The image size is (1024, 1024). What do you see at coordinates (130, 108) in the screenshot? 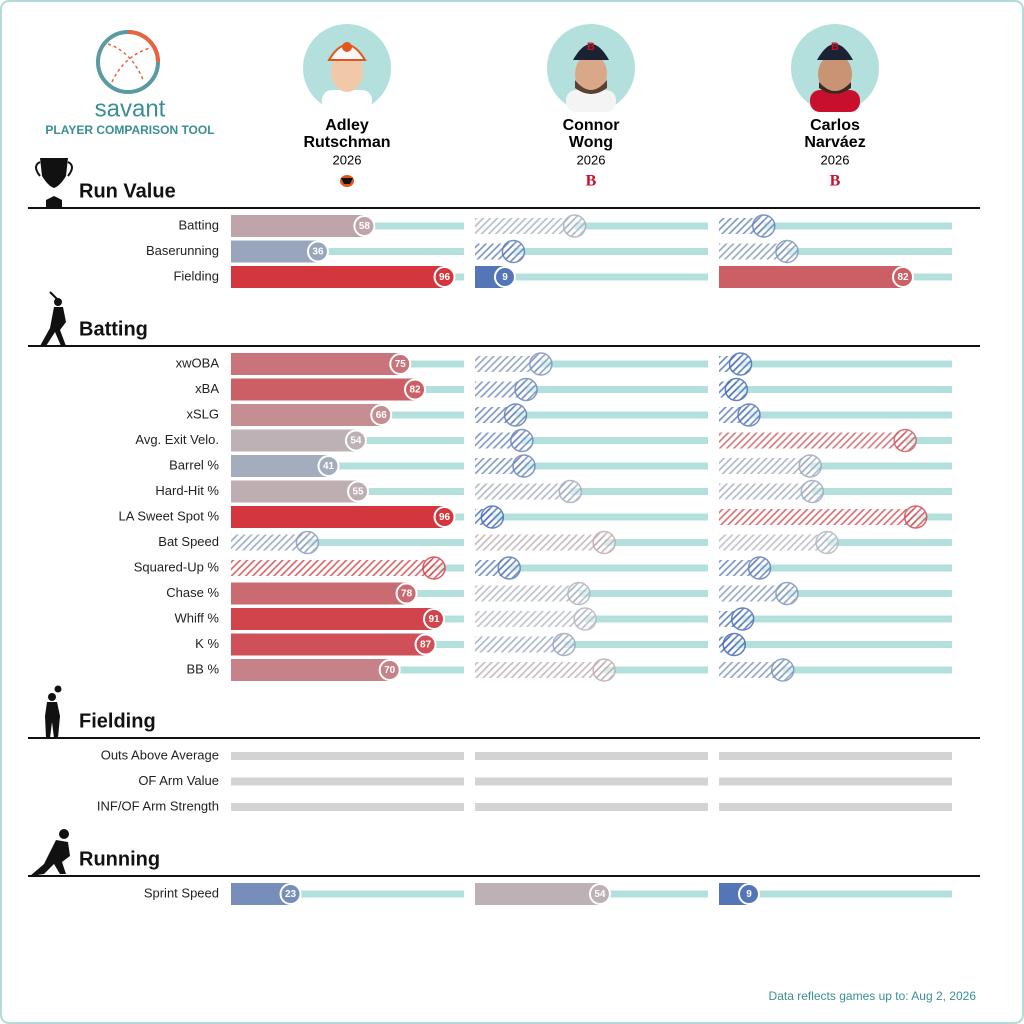
I see `logo-name: savant` at bounding box center [130, 108].